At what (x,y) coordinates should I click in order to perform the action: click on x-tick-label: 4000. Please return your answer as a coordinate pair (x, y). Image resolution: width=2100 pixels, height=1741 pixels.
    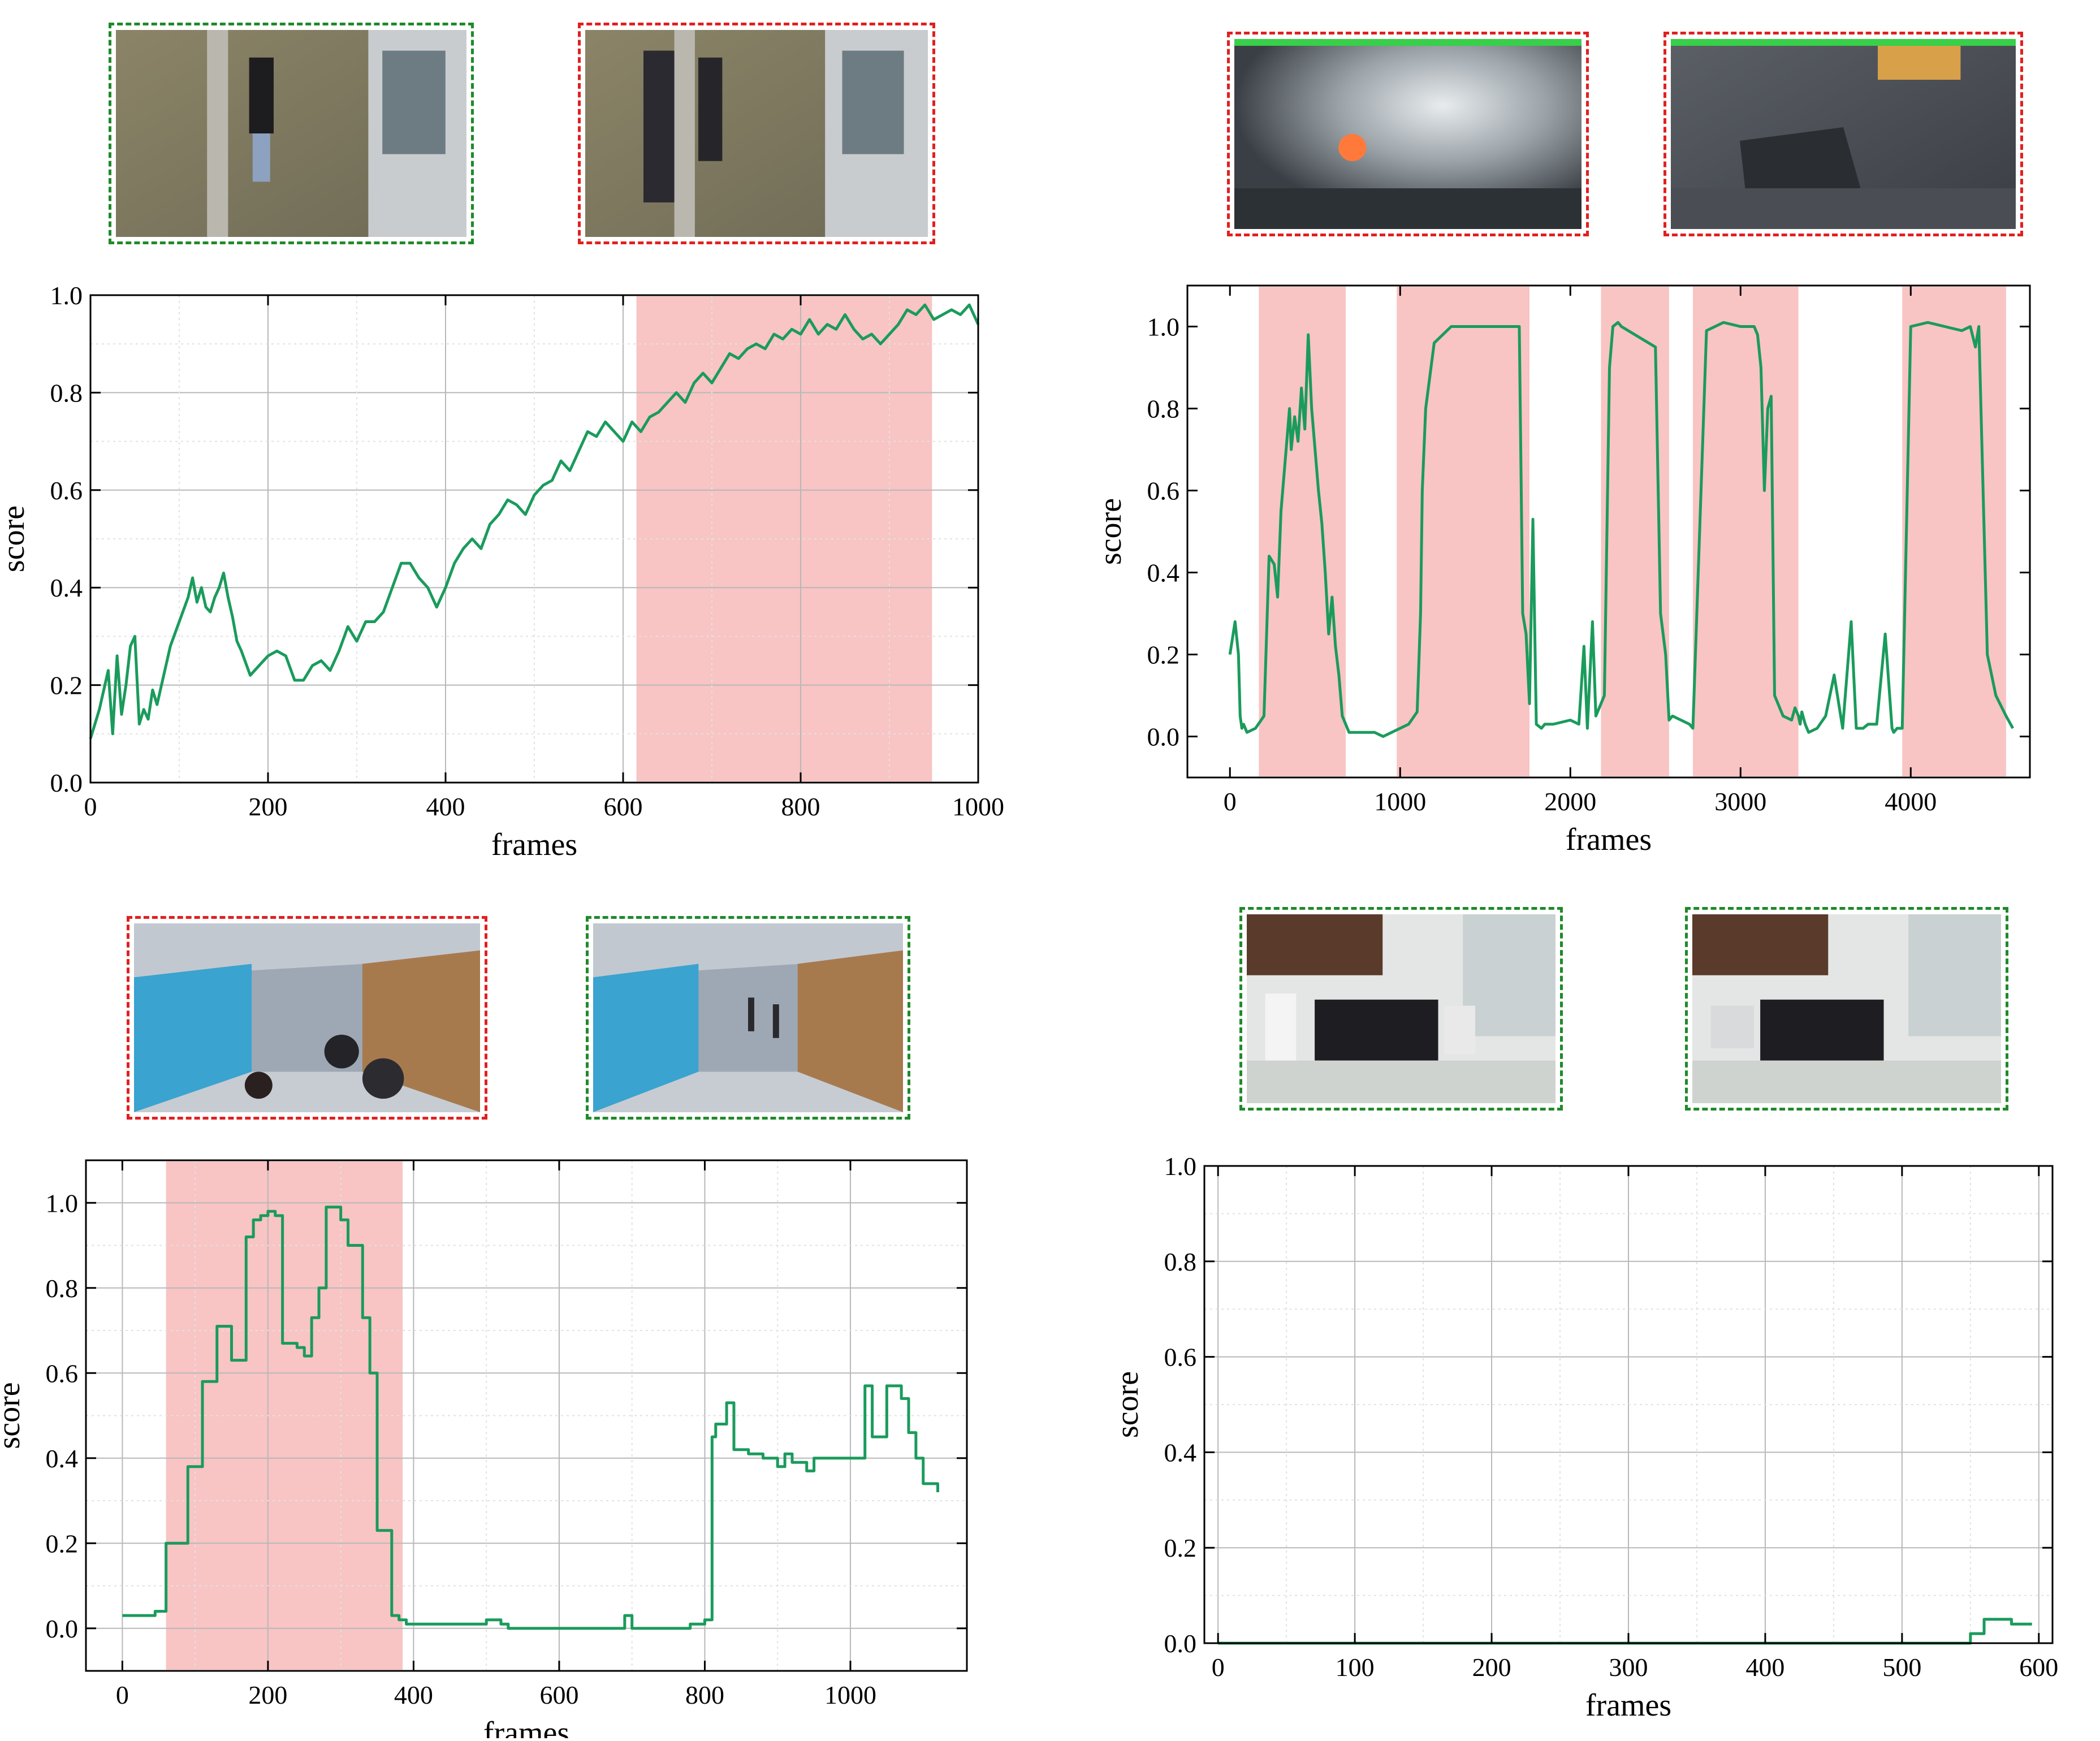
    Looking at the image, I should click on (1911, 801).